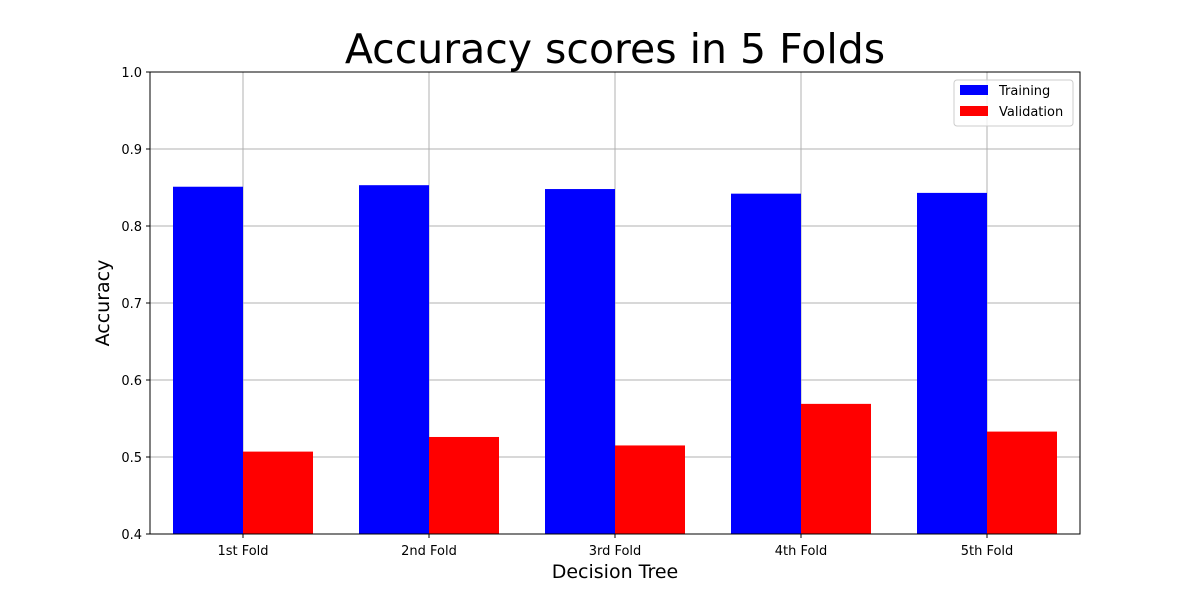 The width and height of the screenshot is (1200, 604). Describe the element at coordinates (131, 535) in the screenshot. I see `y-tick-label: 0.4` at that location.